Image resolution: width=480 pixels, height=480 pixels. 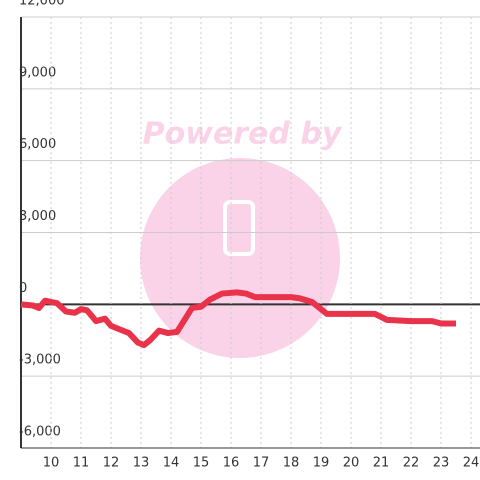 What do you see at coordinates (40, 360) in the screenshot?
I see `y-tick-label: -3,000` at bounding box center [40, 360].